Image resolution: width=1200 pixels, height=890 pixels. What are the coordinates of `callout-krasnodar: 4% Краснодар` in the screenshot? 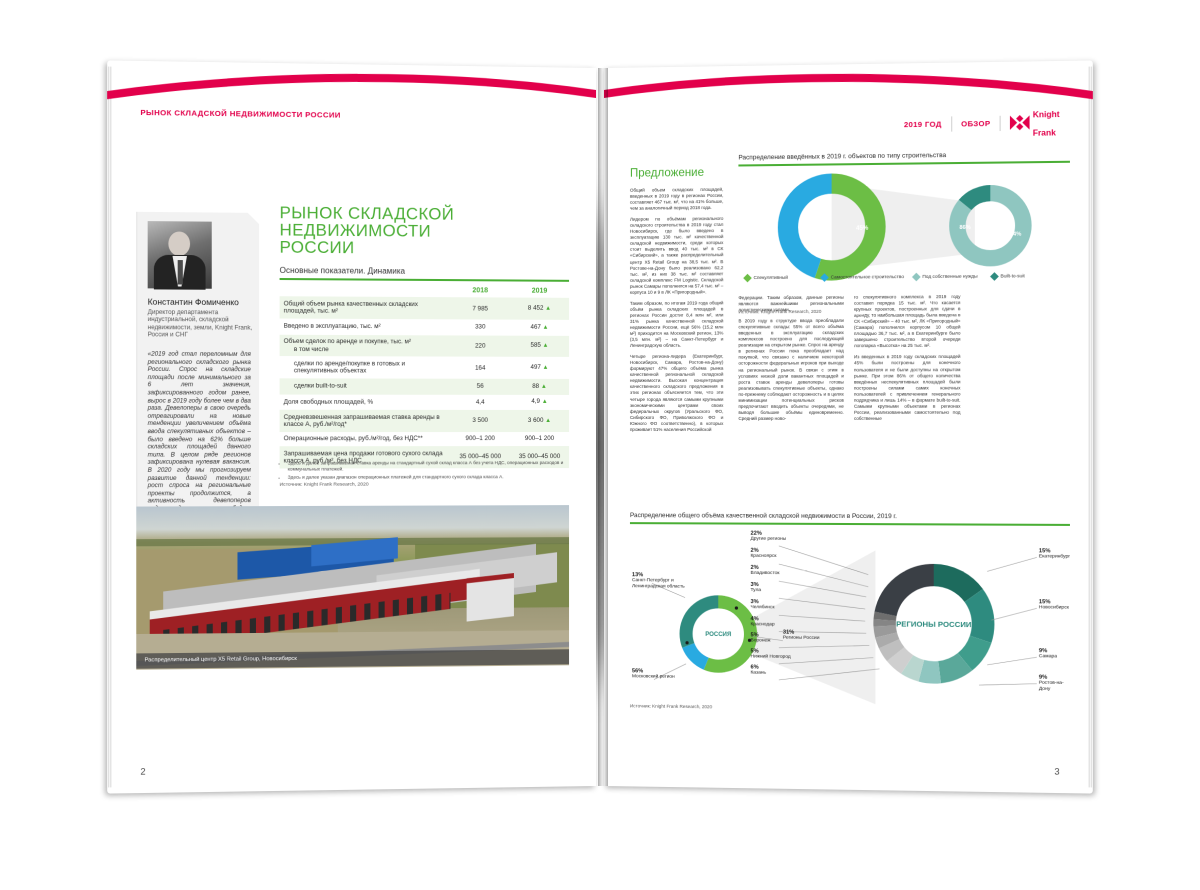 It's located at (762, 621).